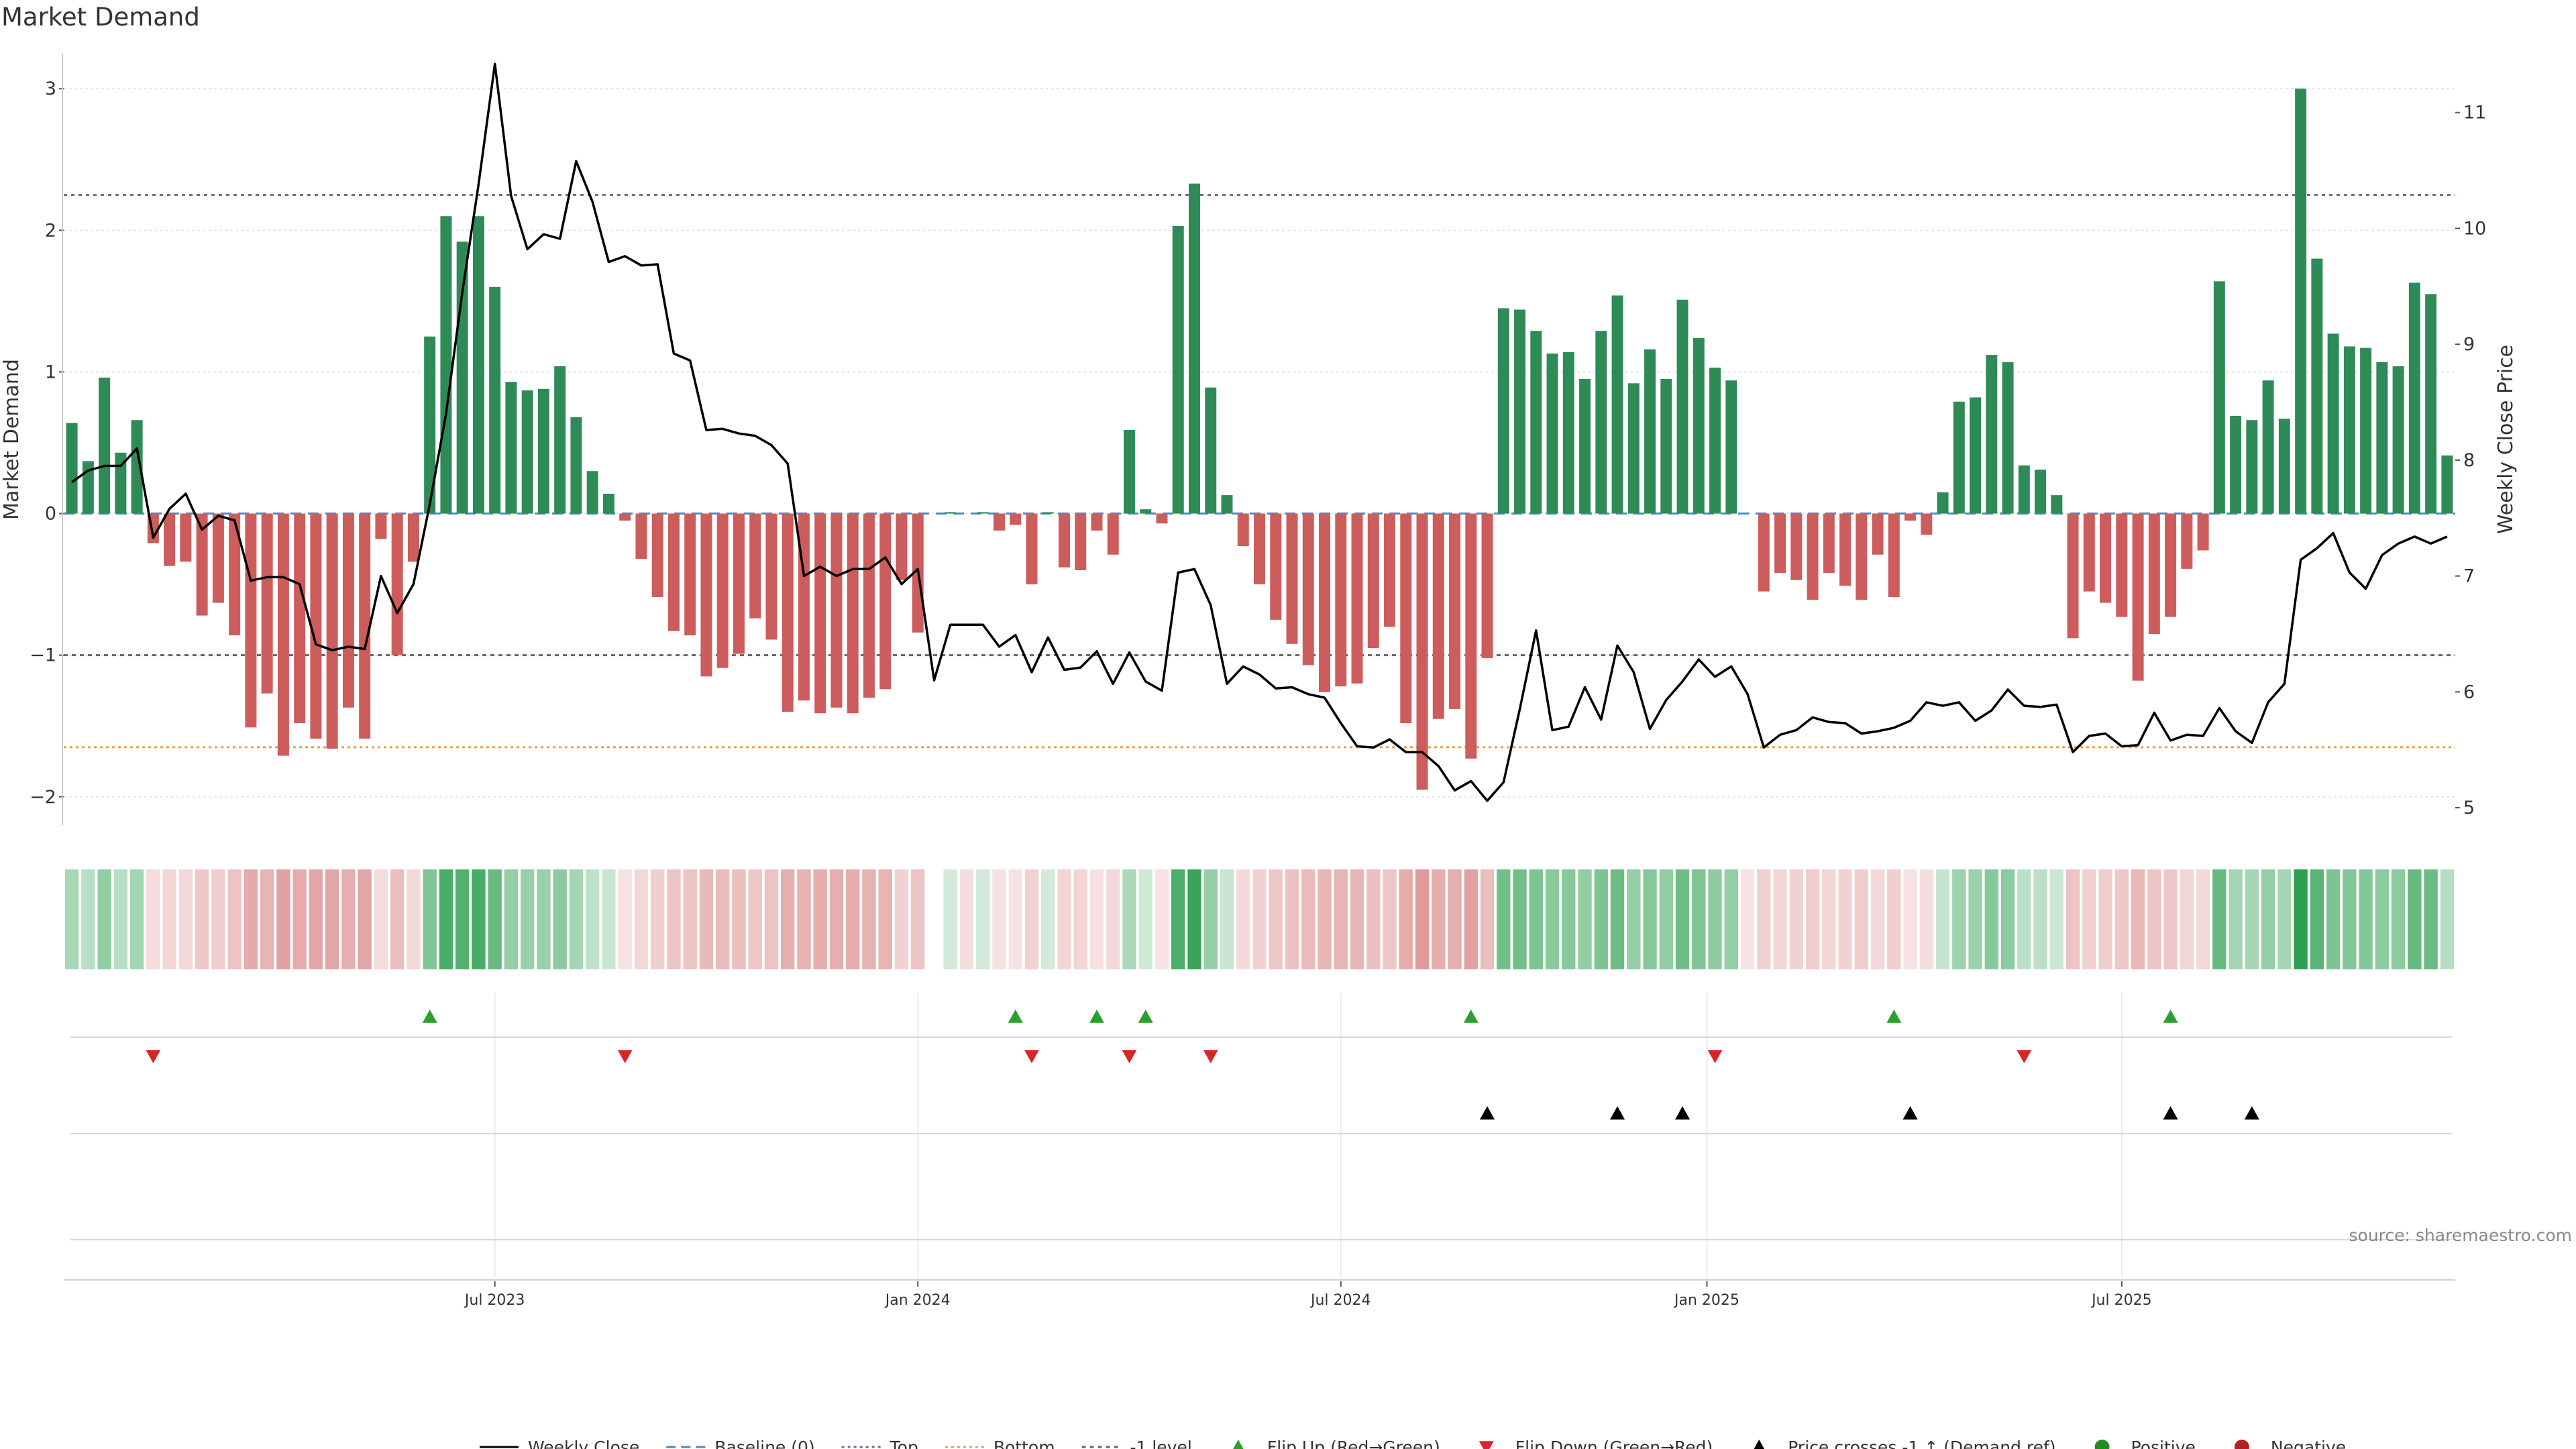  Describe the element at coordinates (1161, 1443) in the screenshot. I see `legend-label: -1 level` at that location.